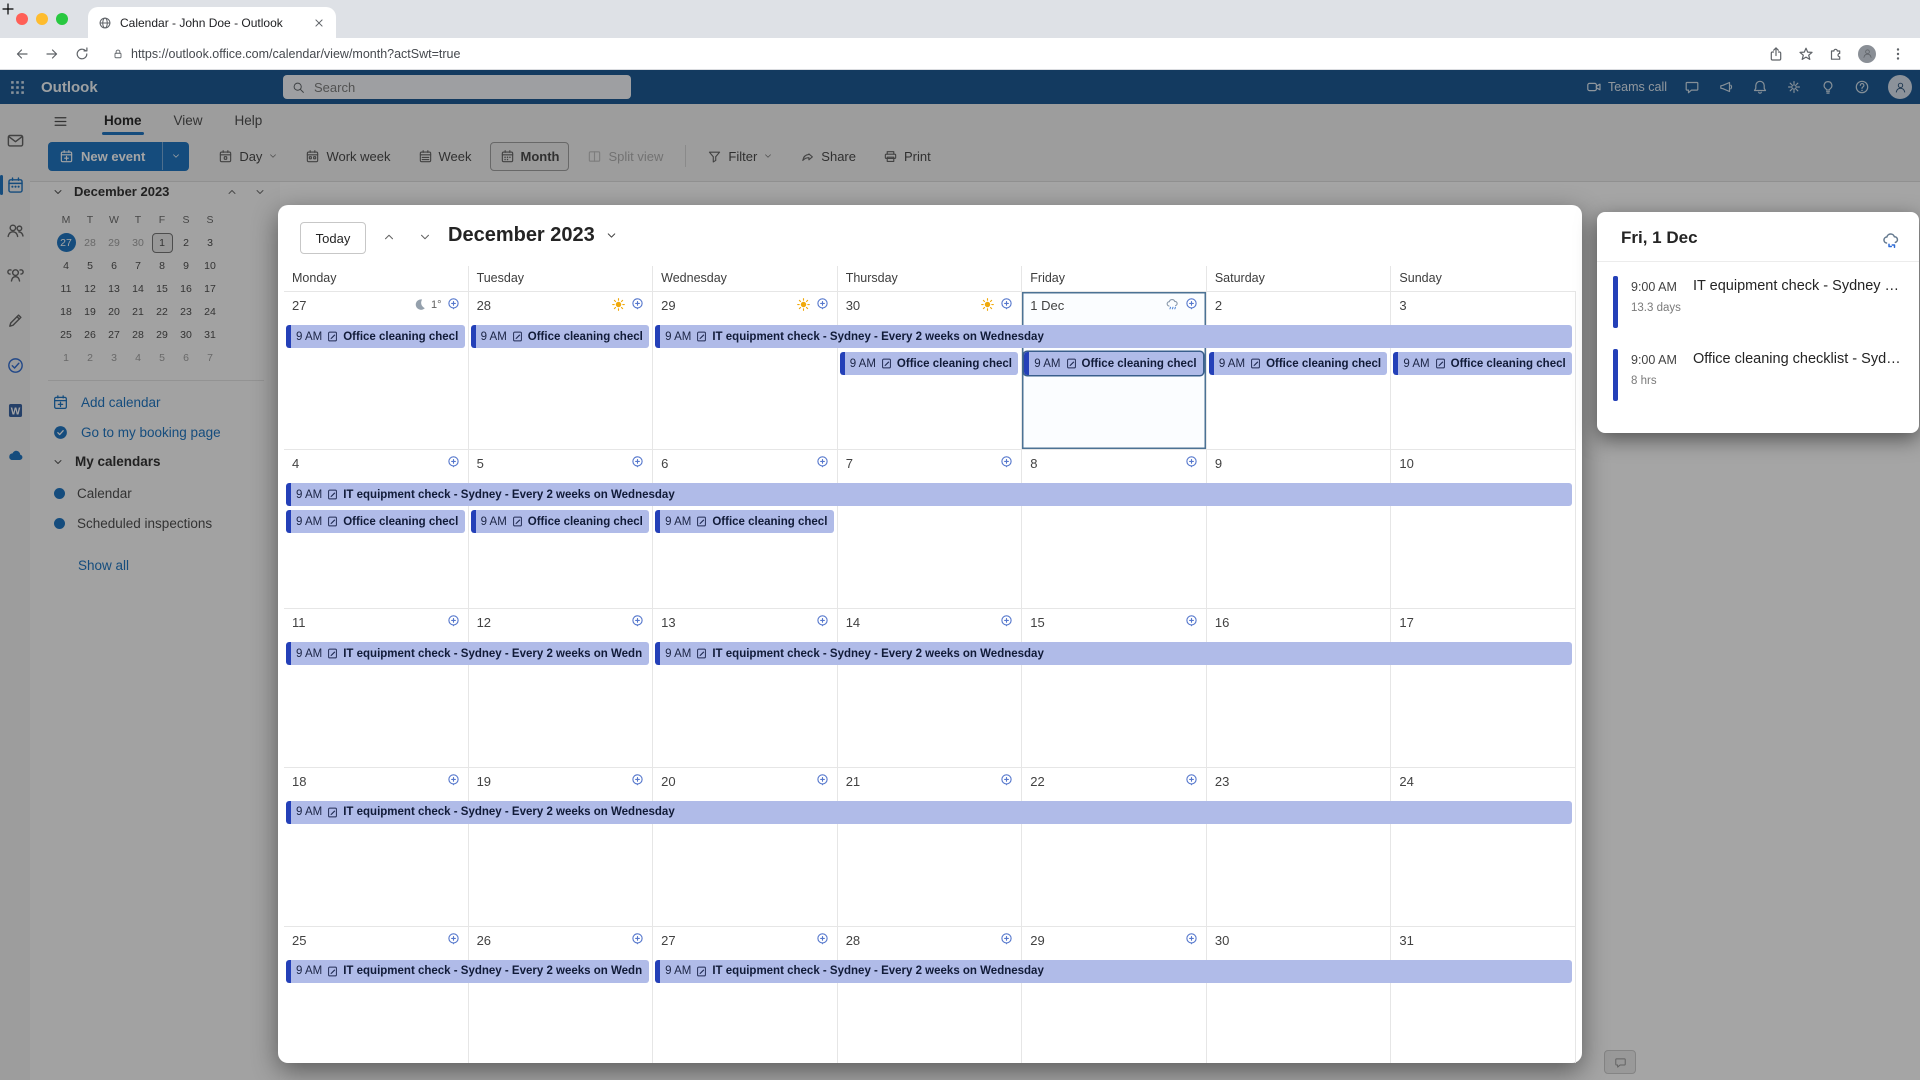 This screenshot has width=1920, height=1080. Describe the element at coordinates (1726, 87) in the screenshot. I see `megaphone-icon` at that location.